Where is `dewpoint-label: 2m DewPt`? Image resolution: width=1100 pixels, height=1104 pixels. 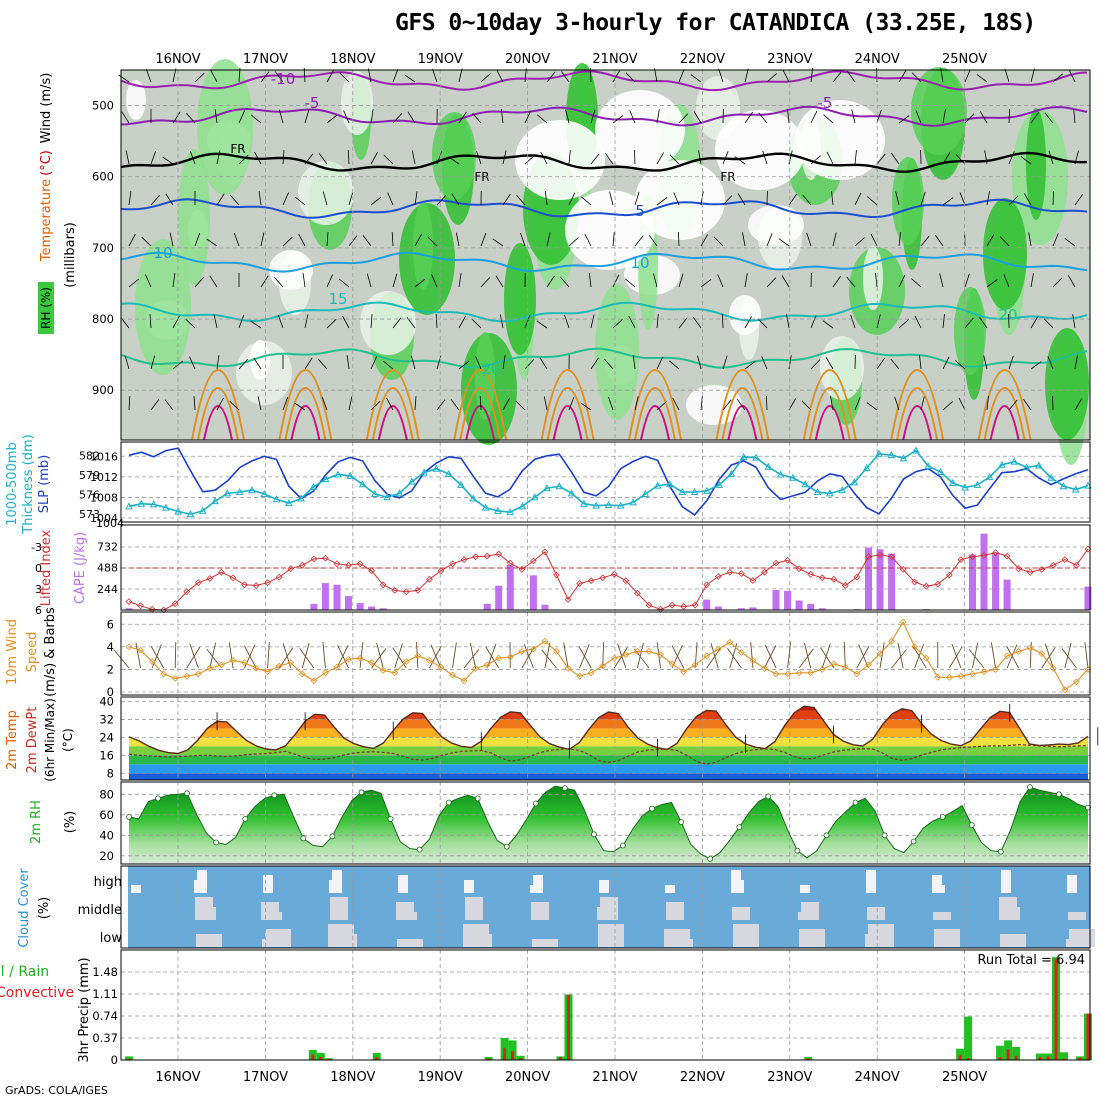
dewpoint-label: 2m DewPt is located at coordinates (32, 740).